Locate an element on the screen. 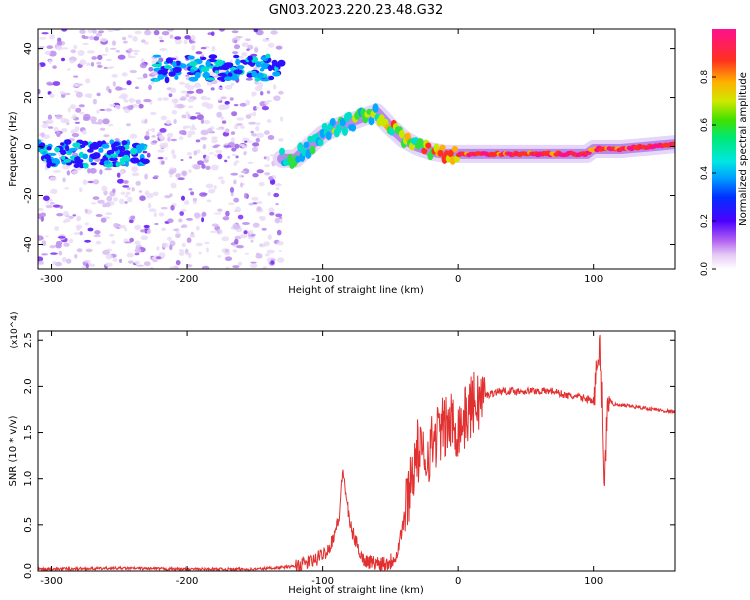 The height and width of the screenshot is (600, 750). snr-xlabel: Height of straight line (km) is located at coordinates (356, 590).